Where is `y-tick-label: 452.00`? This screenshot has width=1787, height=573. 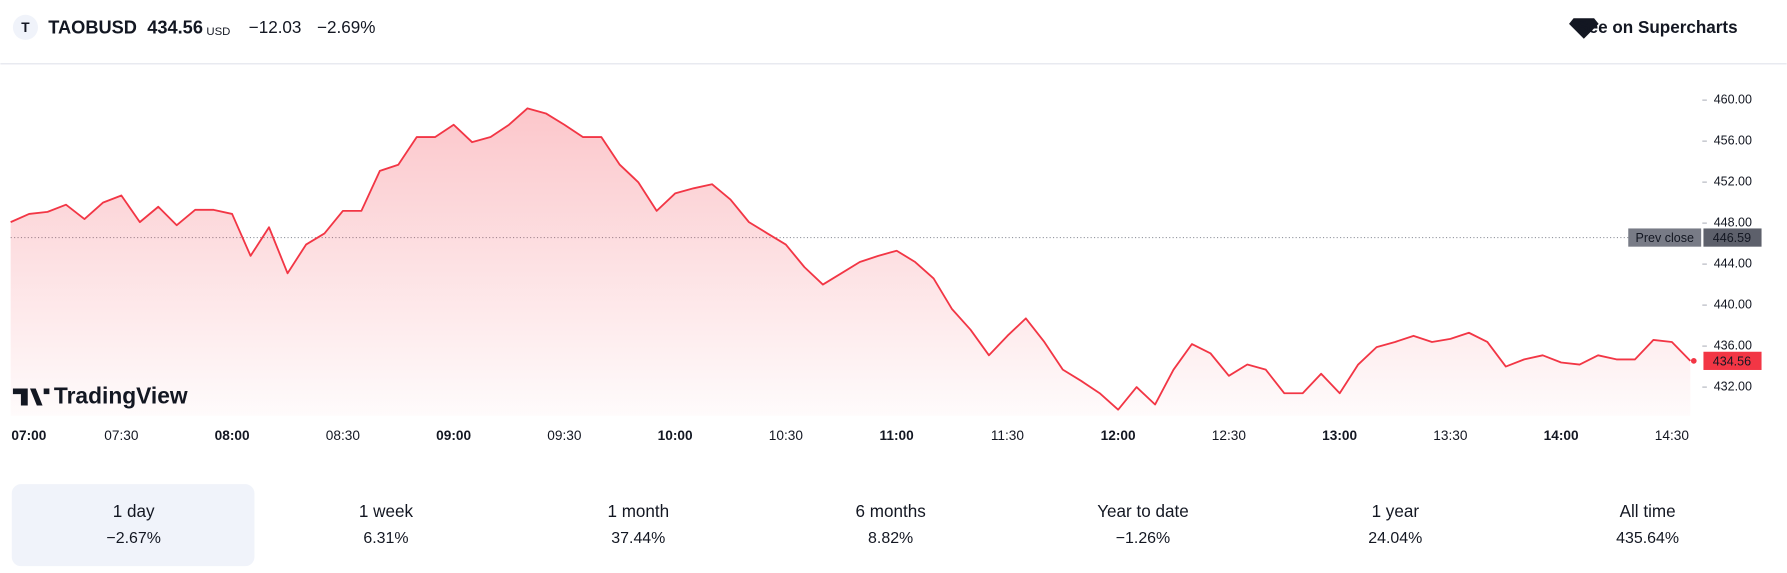 y-tick-label: 452.00 is located at coordinates (1733, 181).